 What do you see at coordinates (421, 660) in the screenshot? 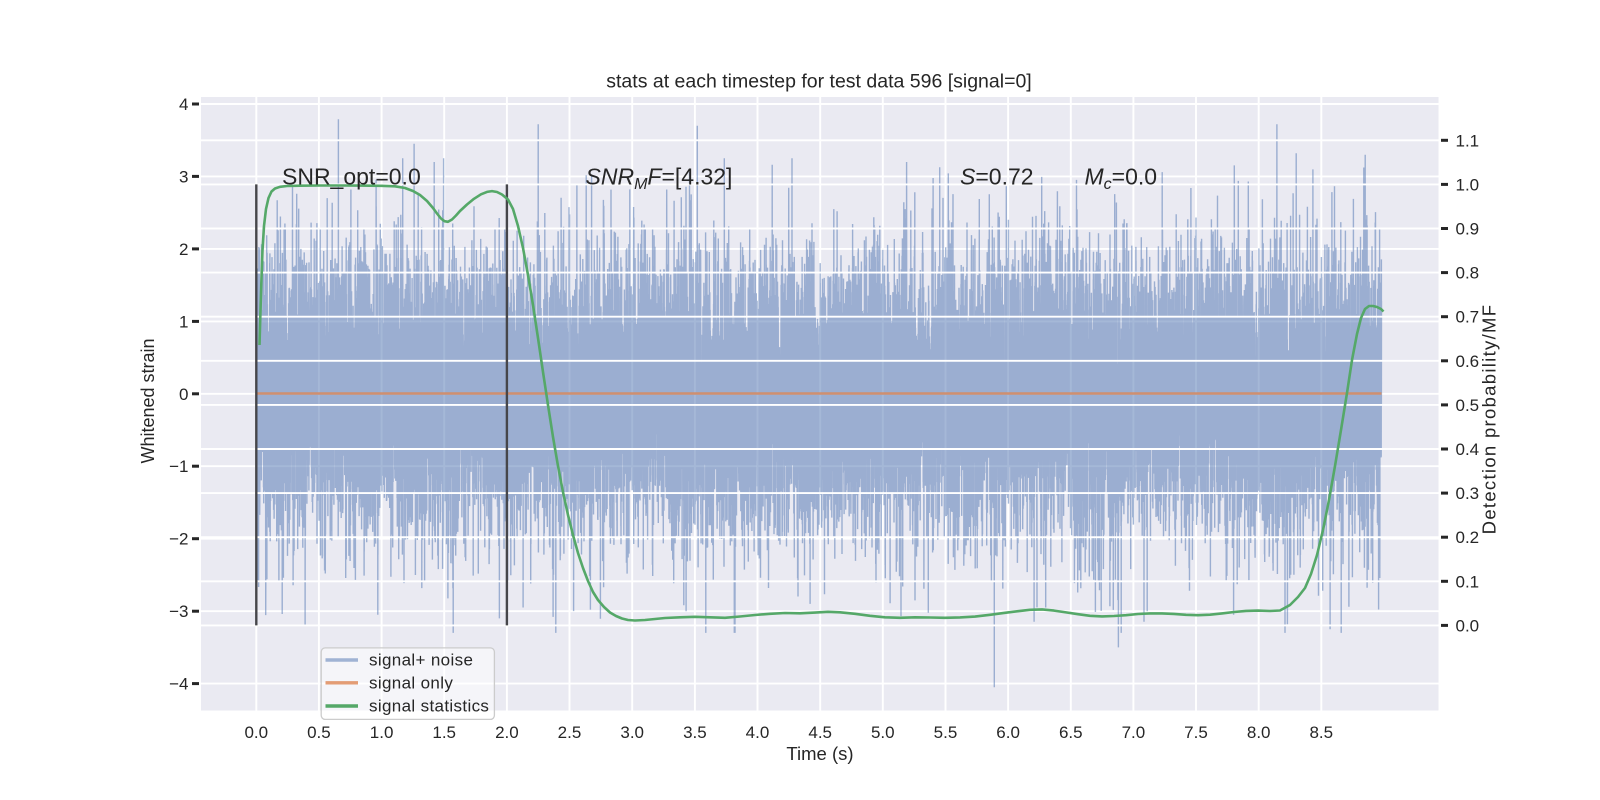
I see `svg-text: signal+ noise` at bounding box center [421, 660].